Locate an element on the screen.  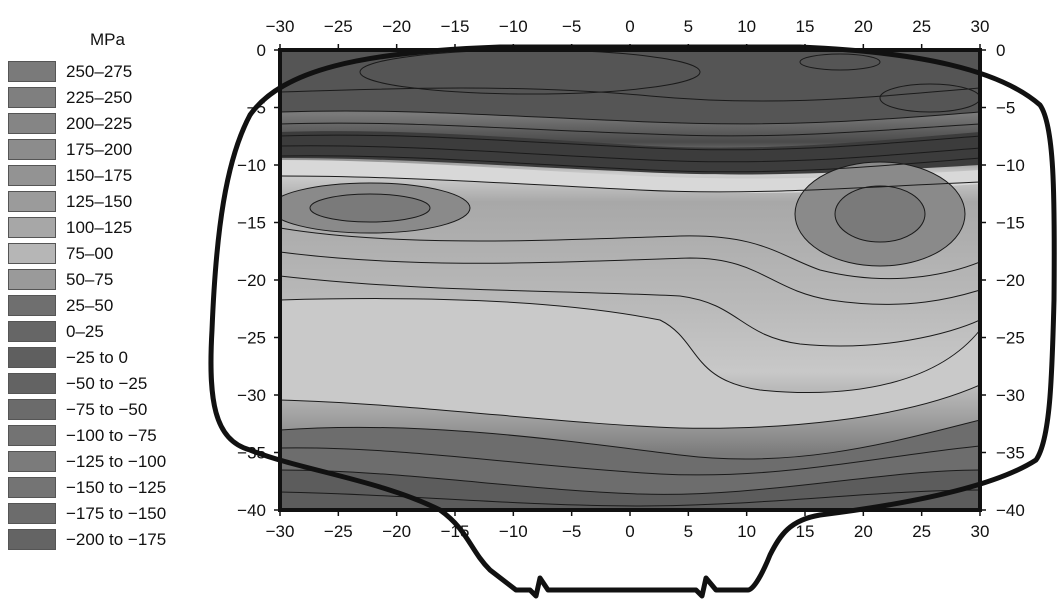
legend-item: 175–200 is located at coordinates (105, 151).